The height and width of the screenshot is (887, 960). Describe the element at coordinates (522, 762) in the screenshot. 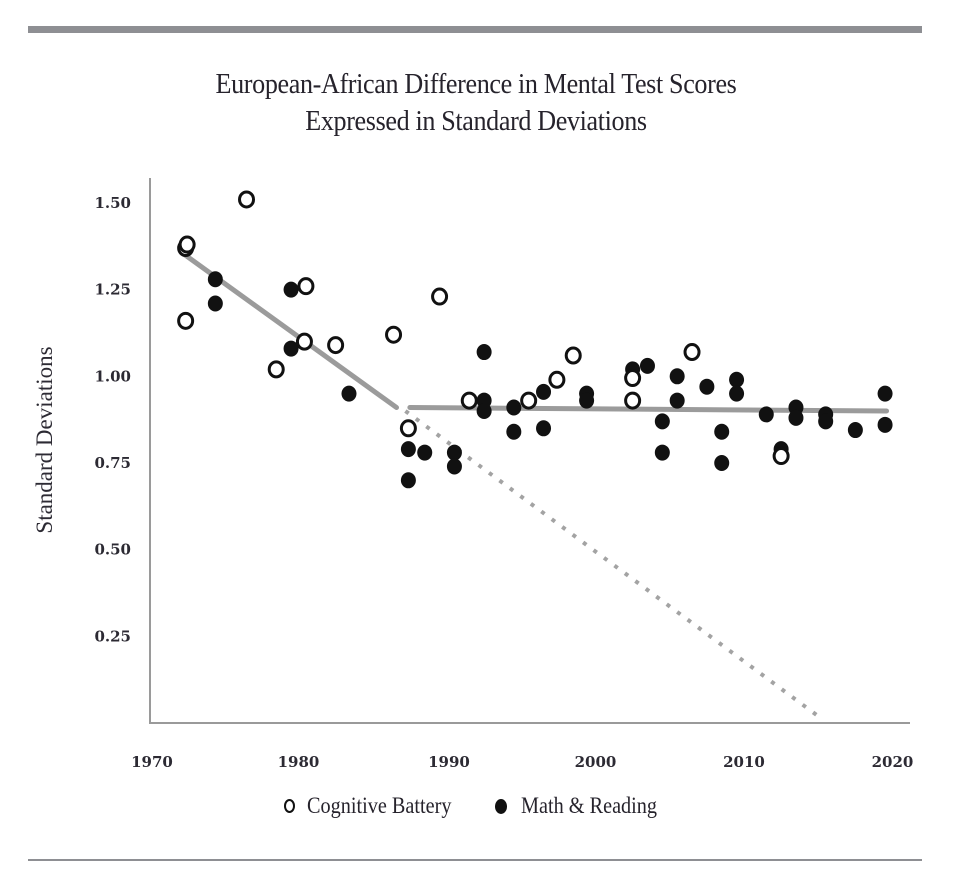

I see `x-tick-labels: 1970 1980 1990 2000 2010 2020` at that location.